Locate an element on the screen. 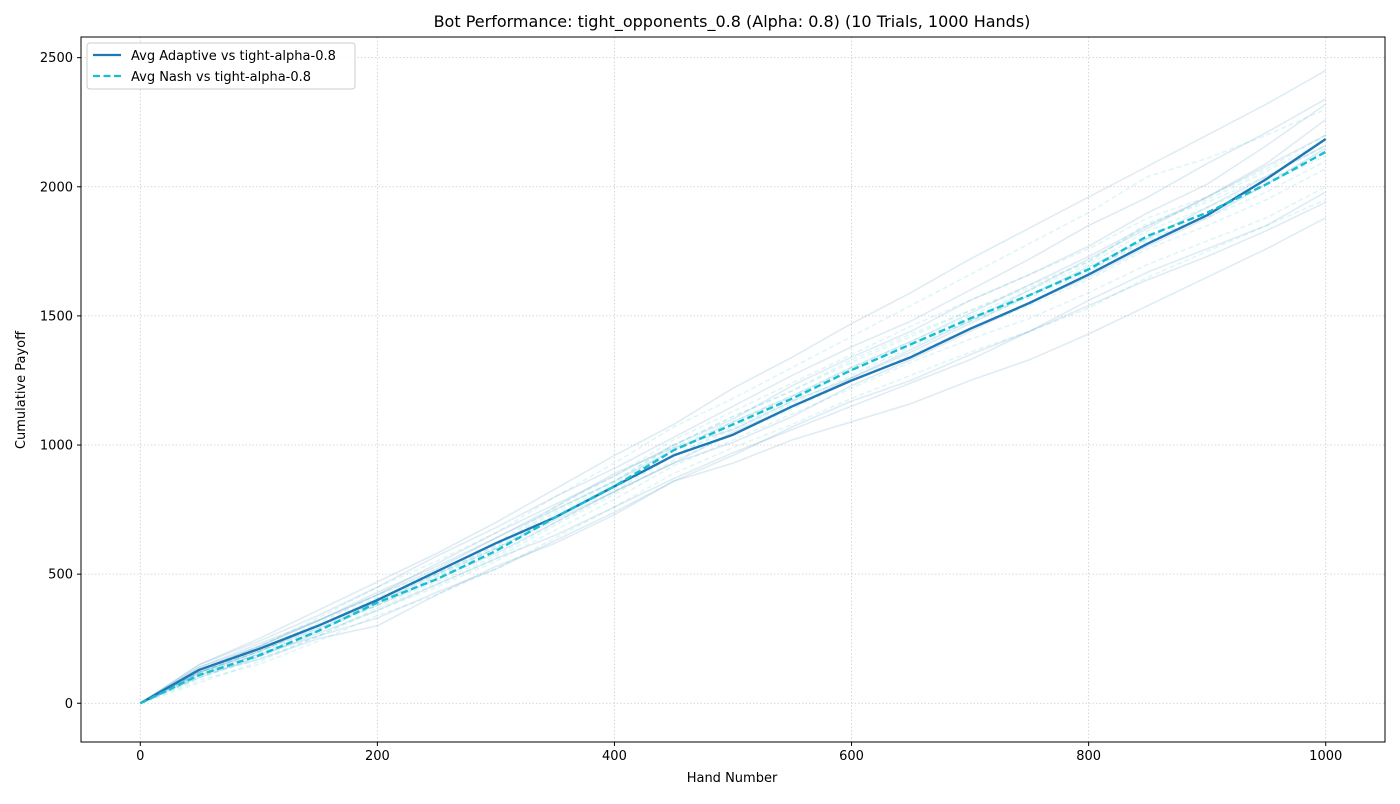 The height and width of the screenshot is (804, 1400). y-tick-label: 0 is located at coordinates (69, 704).